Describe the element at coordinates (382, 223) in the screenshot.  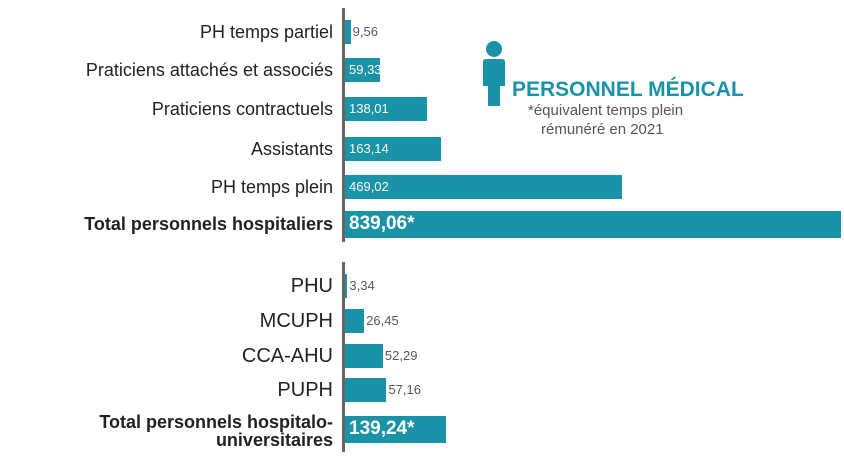
I see `value-label: 839,06*` at that location.